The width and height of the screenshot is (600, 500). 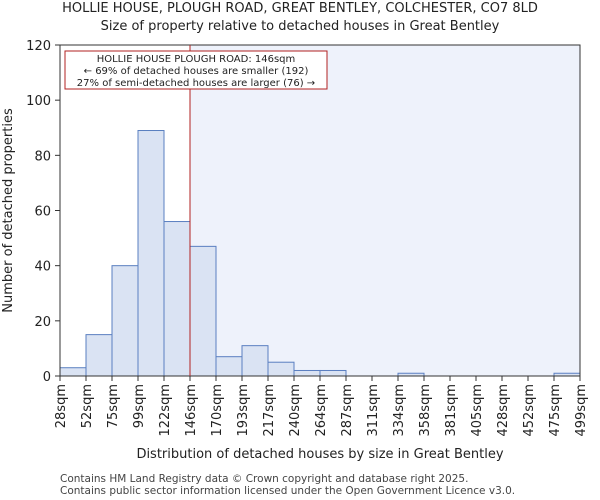 I want to click on x-tick-label-28sqm: 28sqm, so click(x=61, y=406).